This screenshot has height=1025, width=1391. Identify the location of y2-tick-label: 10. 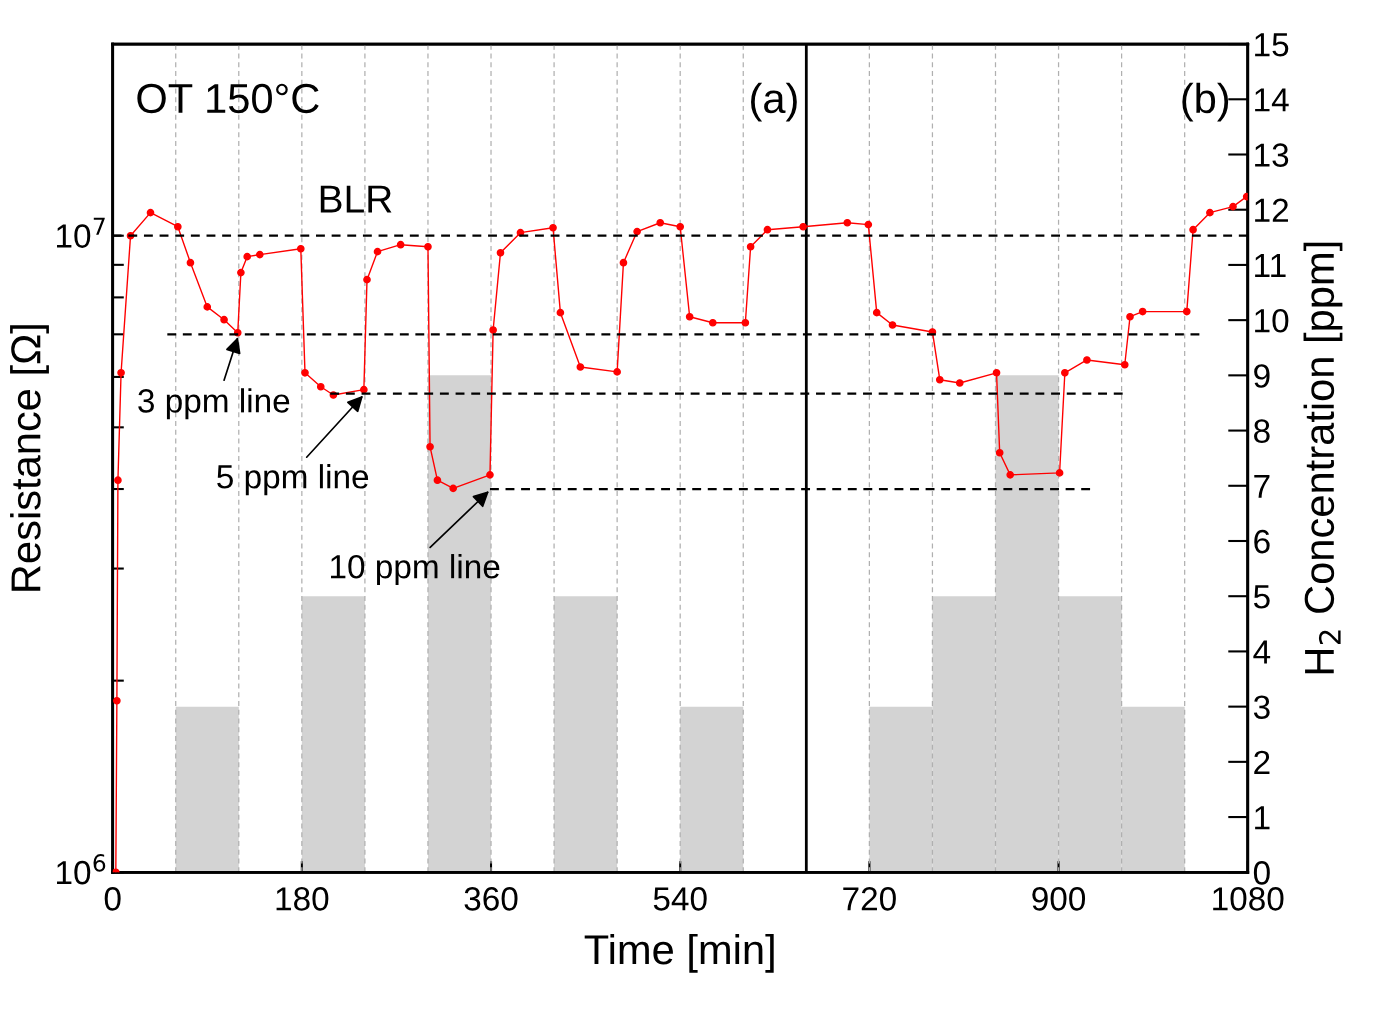
(1272, 320).